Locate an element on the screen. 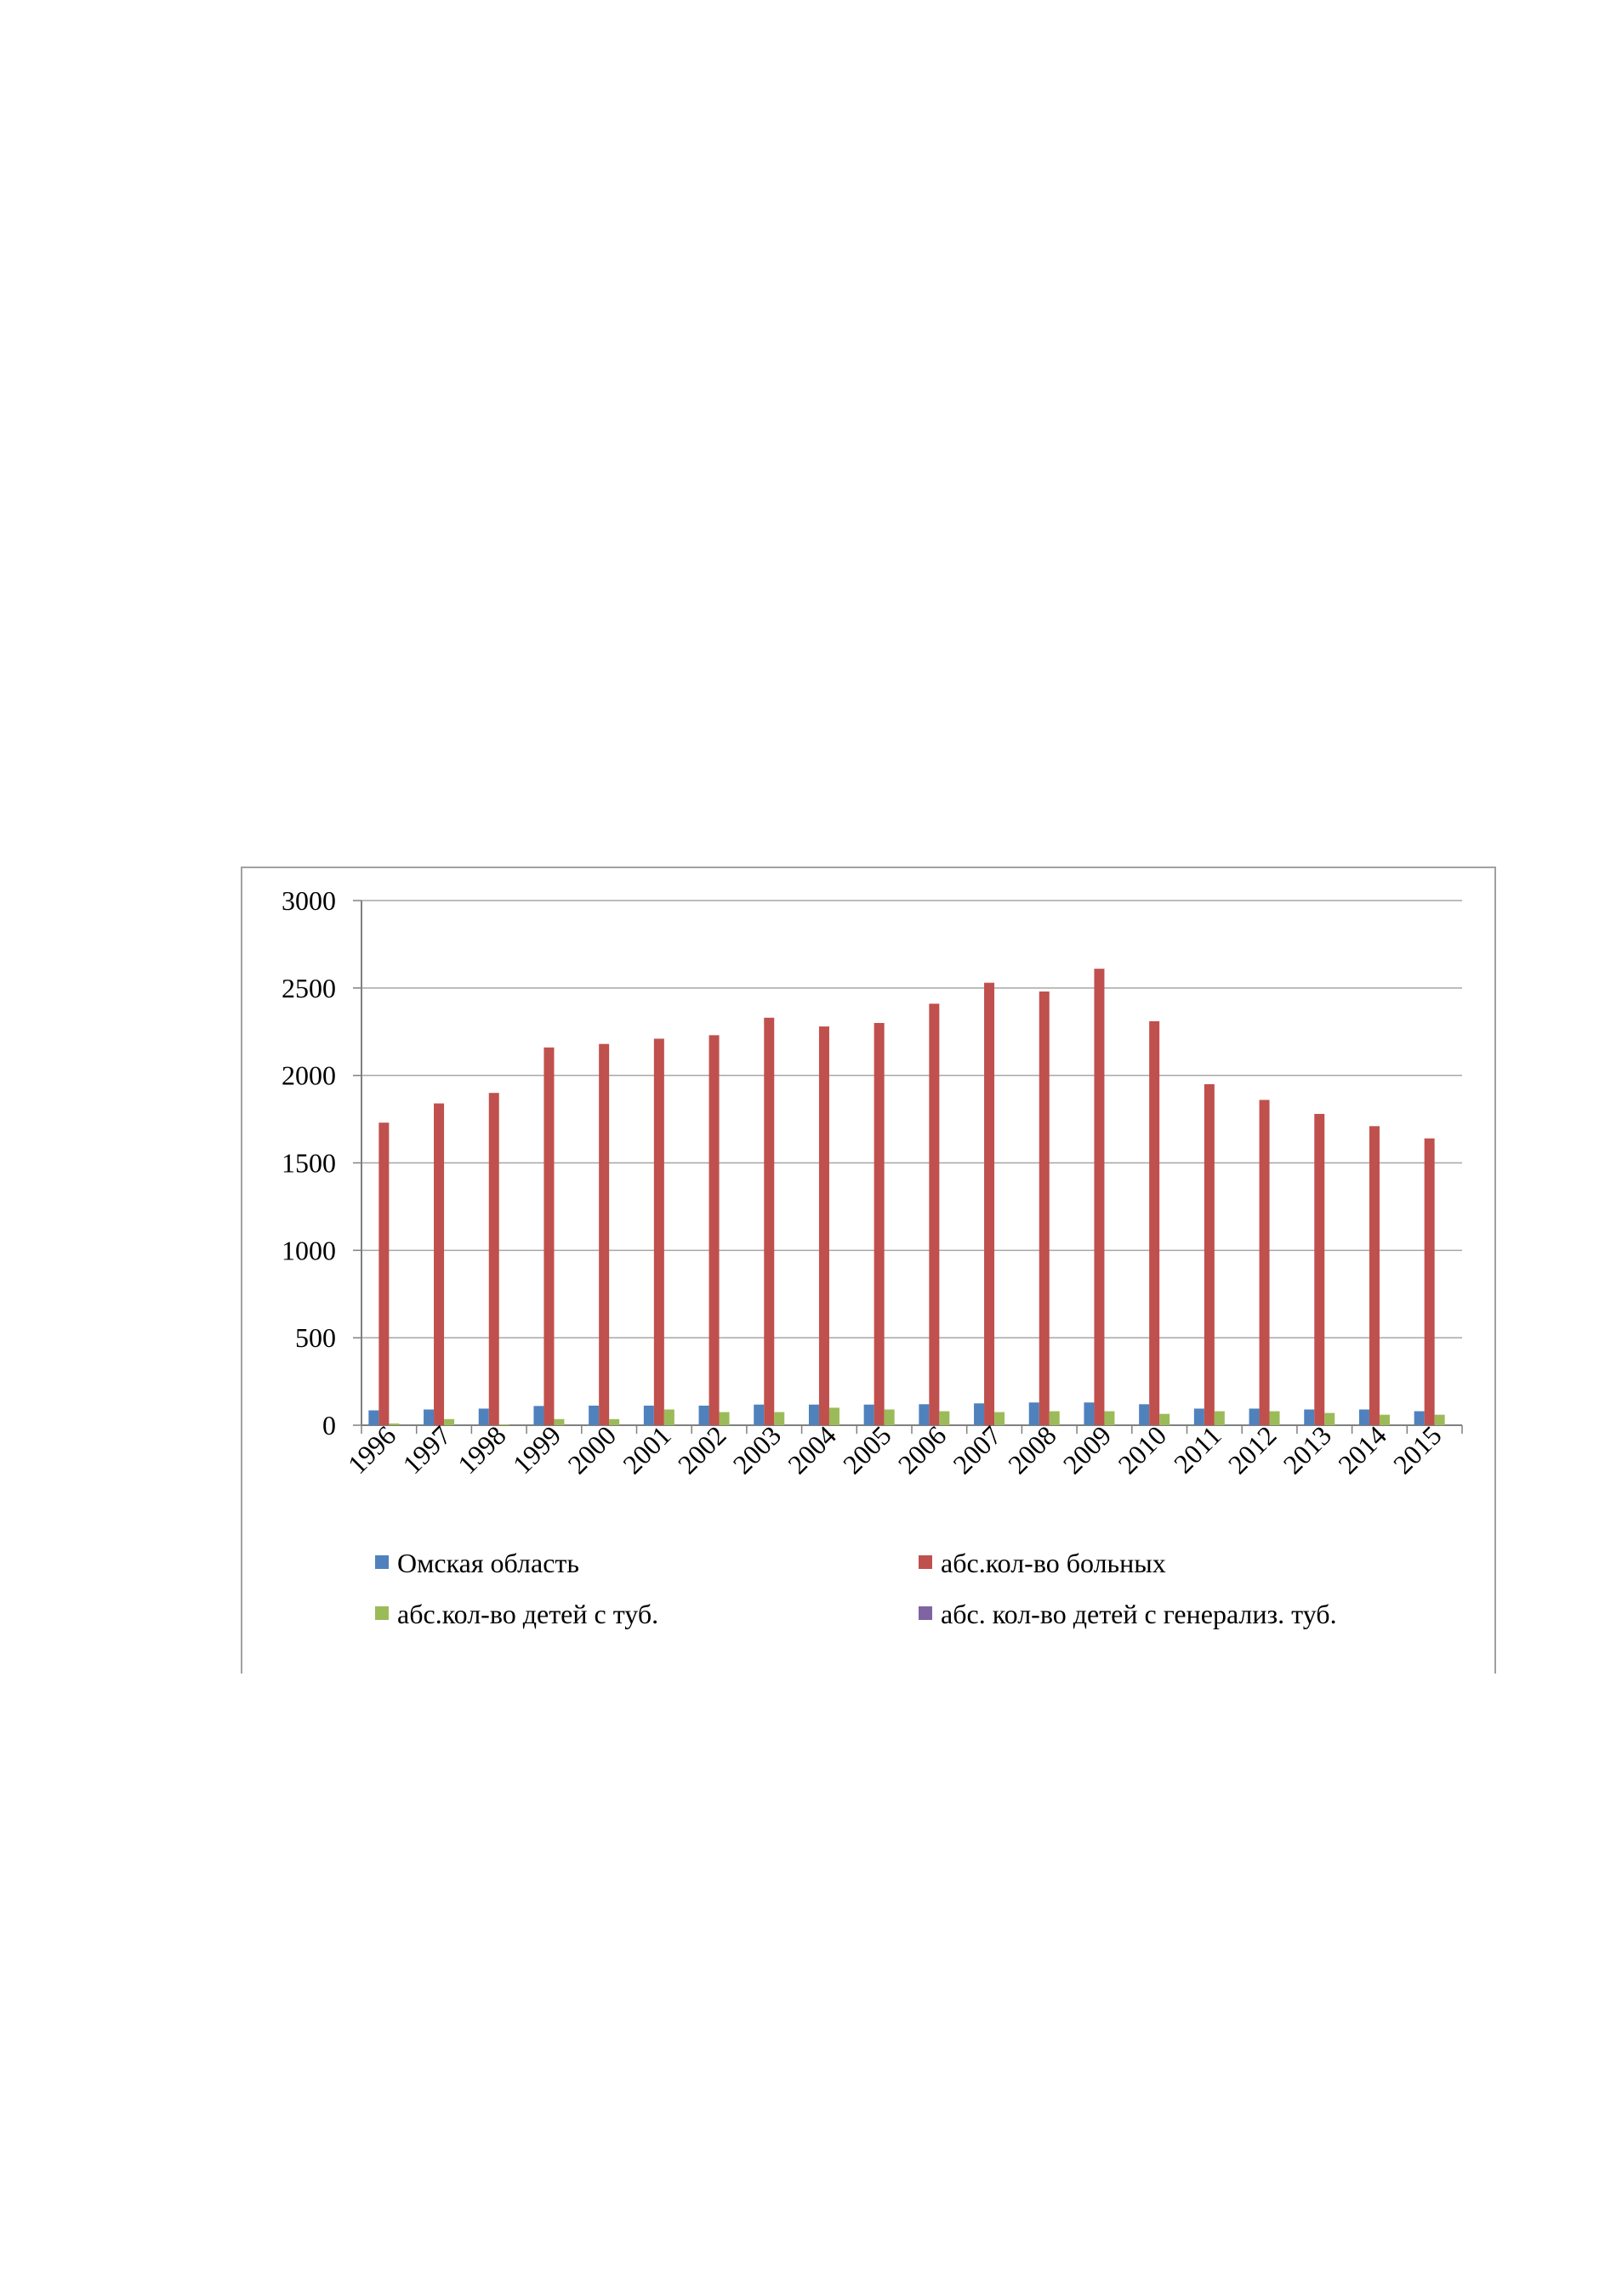  x-tick-label: 2004 is located at coordinates (812, 1449).